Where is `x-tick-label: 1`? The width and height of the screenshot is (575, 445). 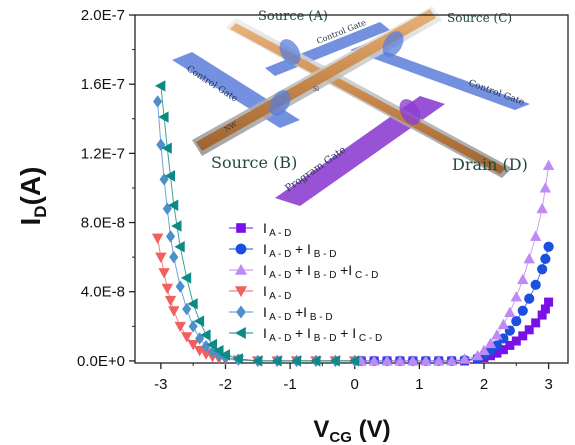 x-tick-label: 1 is located at coordinates (419, 384).